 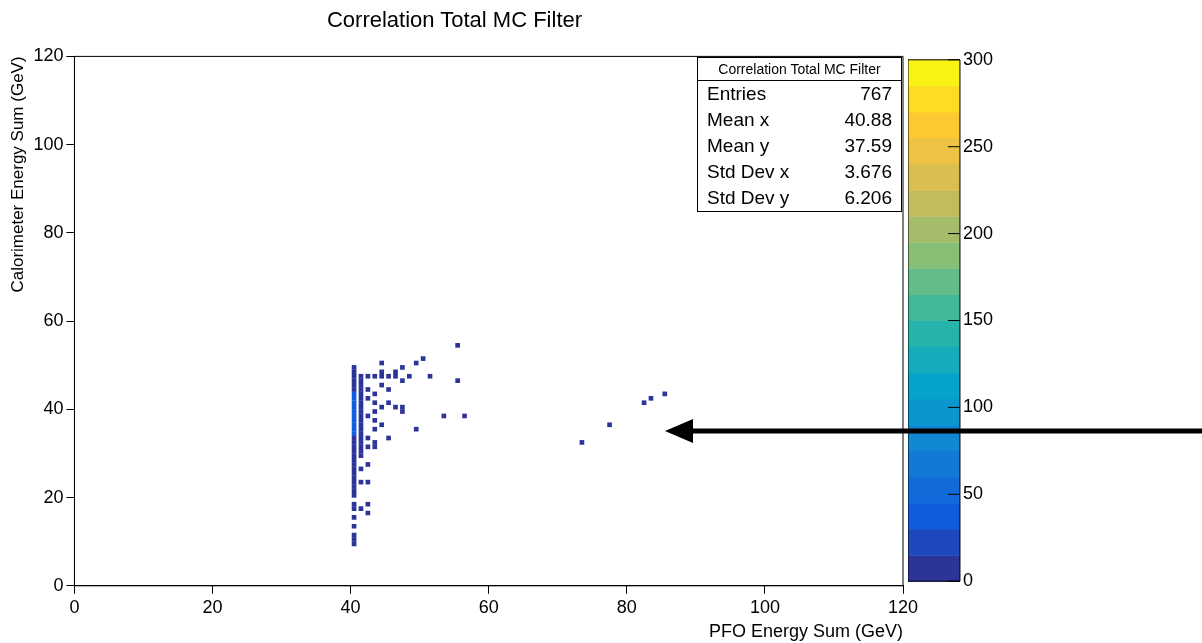 What do you see at coordinates (488, 606) in the screenshot?
I see `x-tick-label: 60` at bounding box center [488, 606].